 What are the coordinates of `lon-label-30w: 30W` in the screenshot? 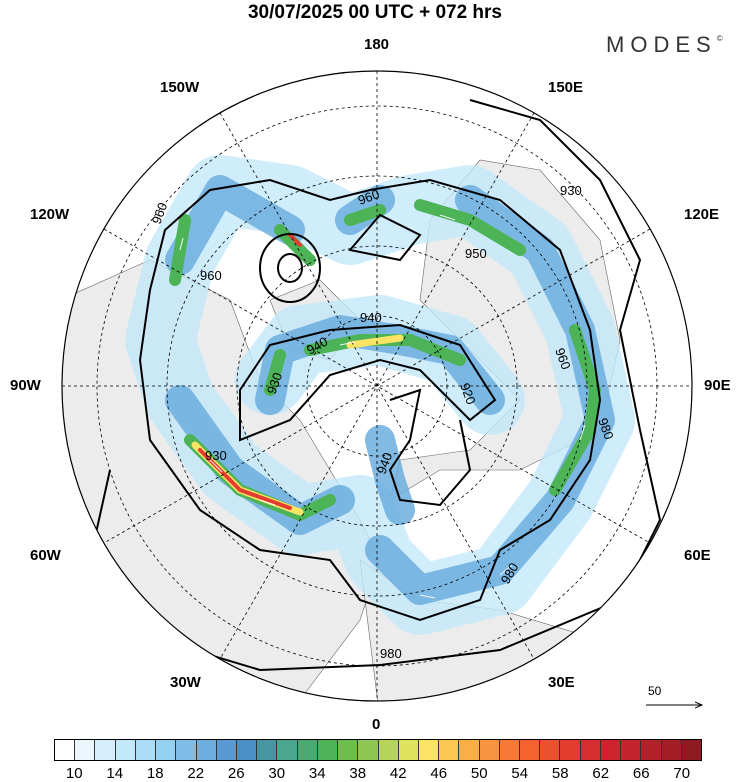 It's located at (185, 682).